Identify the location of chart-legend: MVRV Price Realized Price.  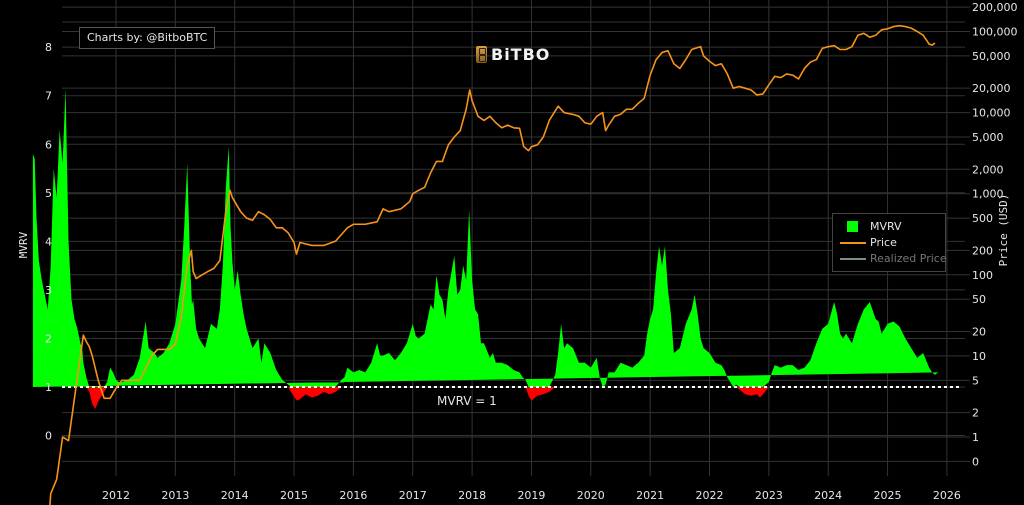
(889, 242).